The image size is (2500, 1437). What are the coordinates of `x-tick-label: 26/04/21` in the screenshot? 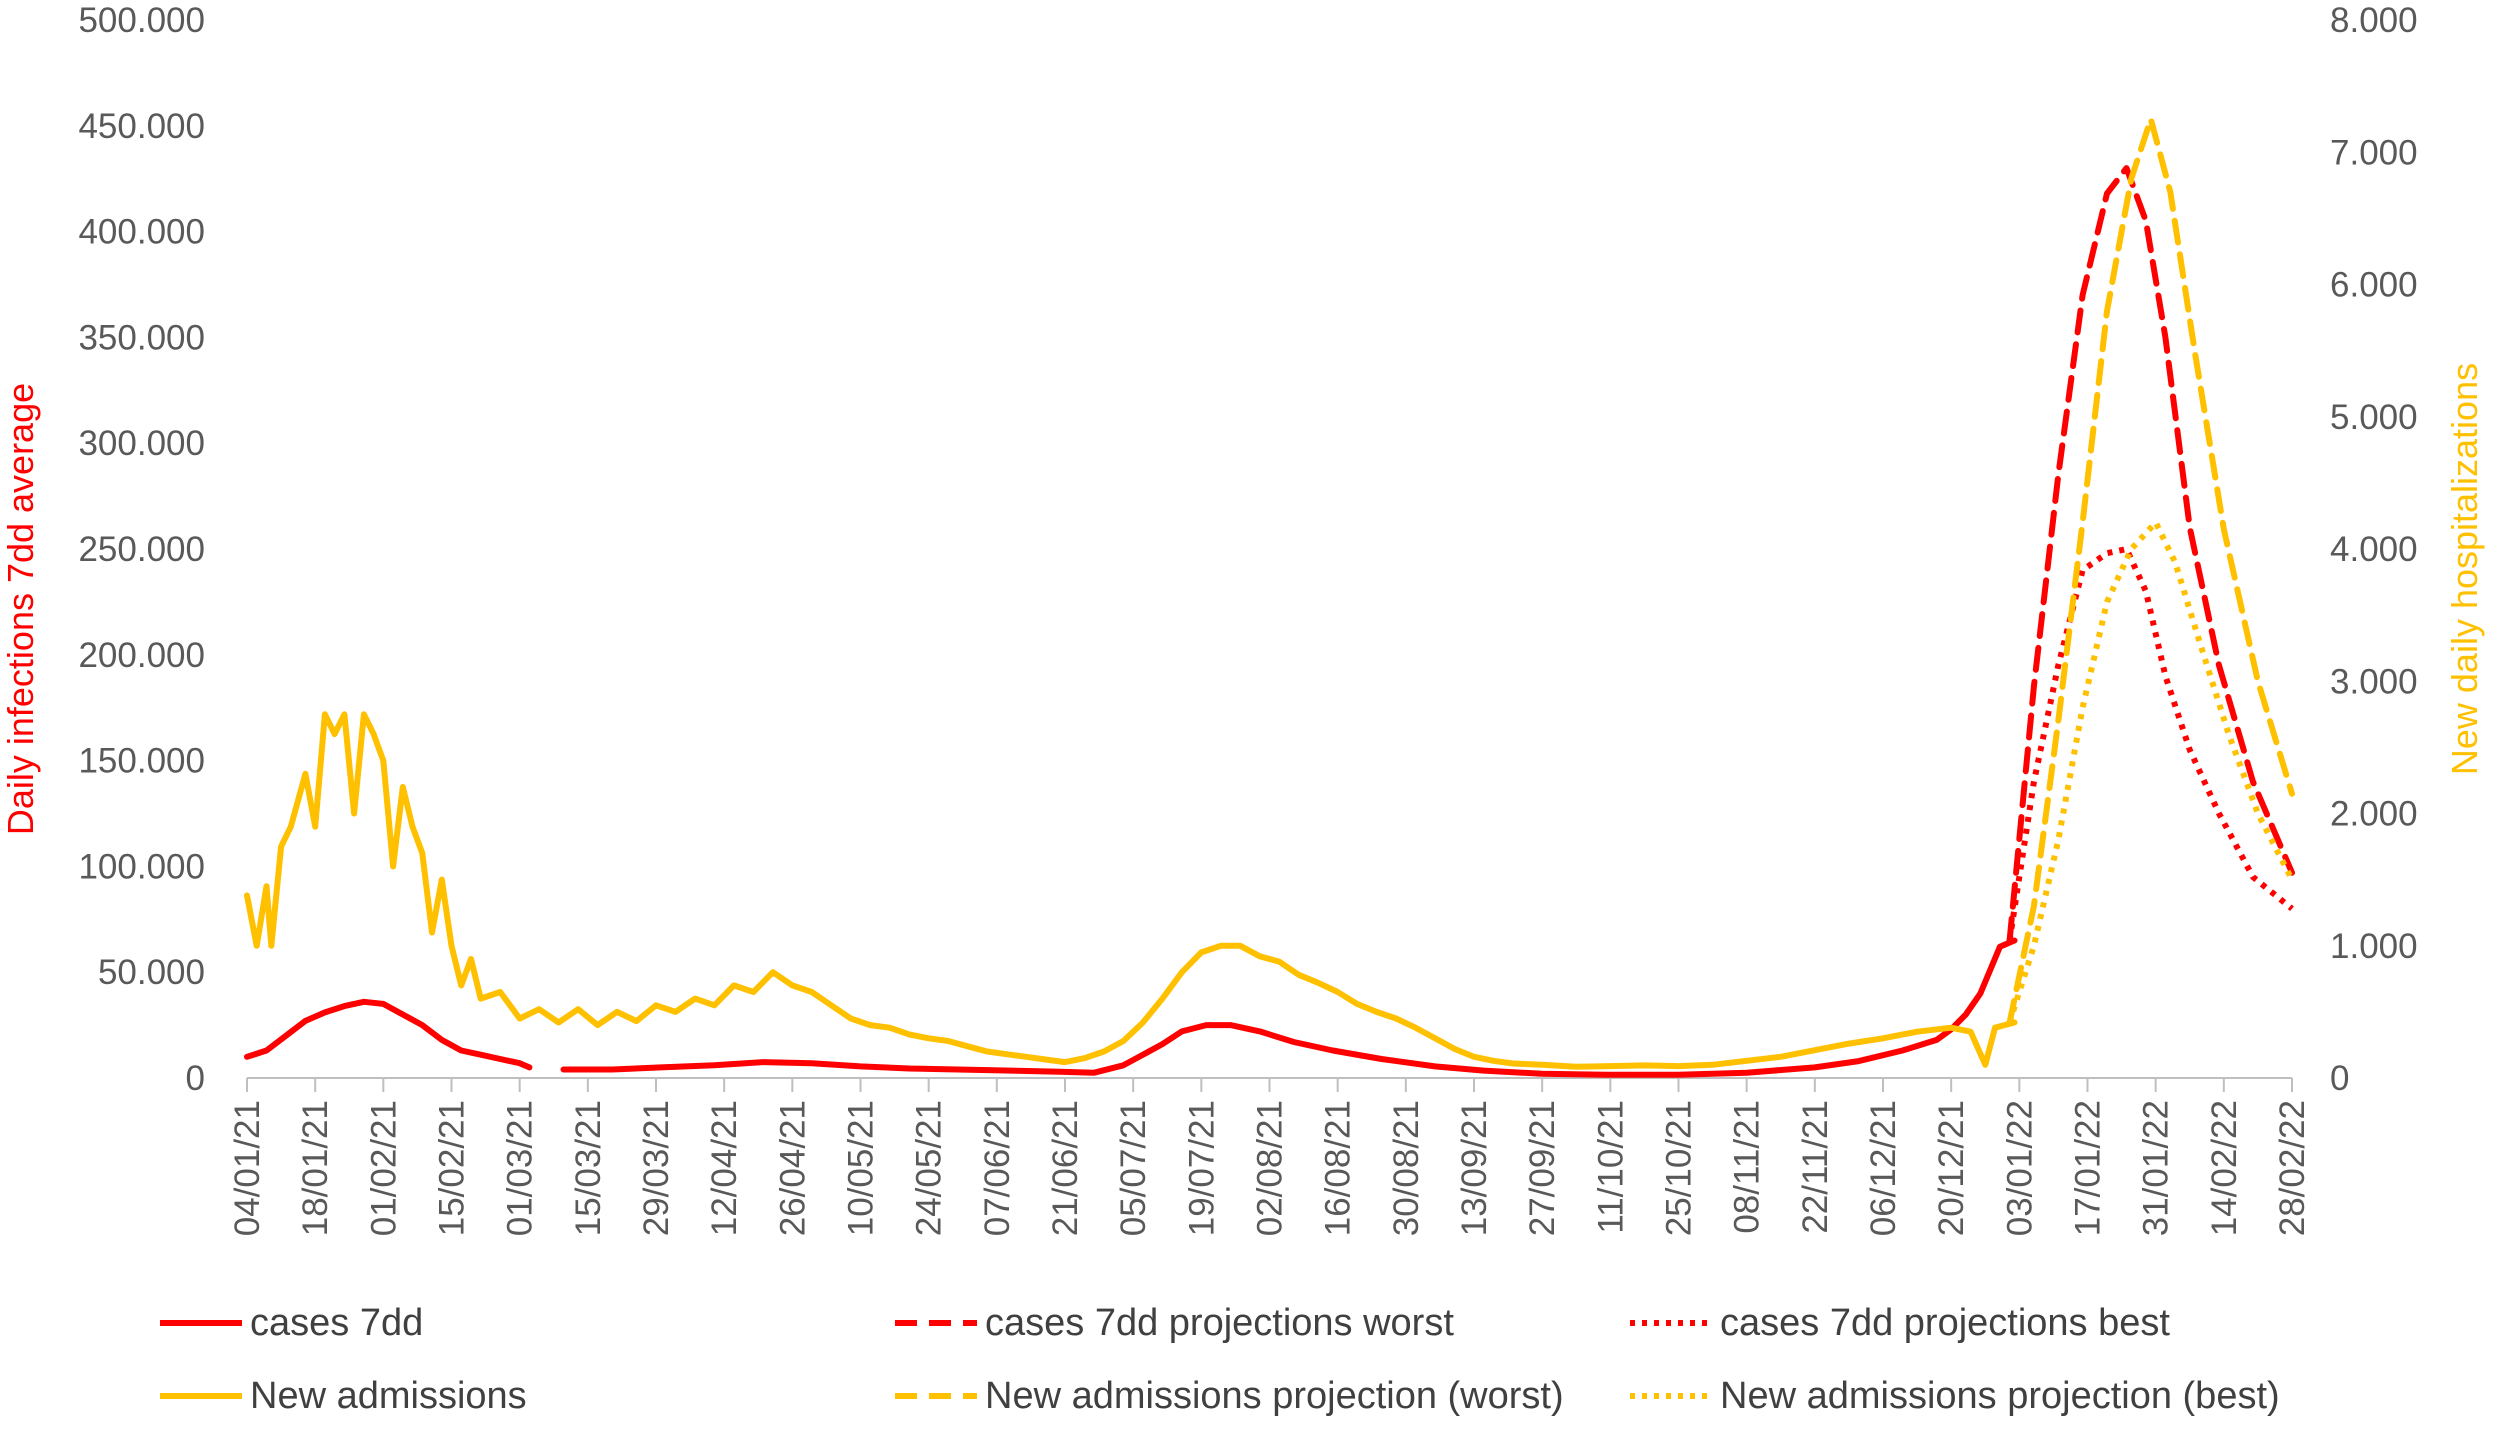 It's located at (792, 1168).